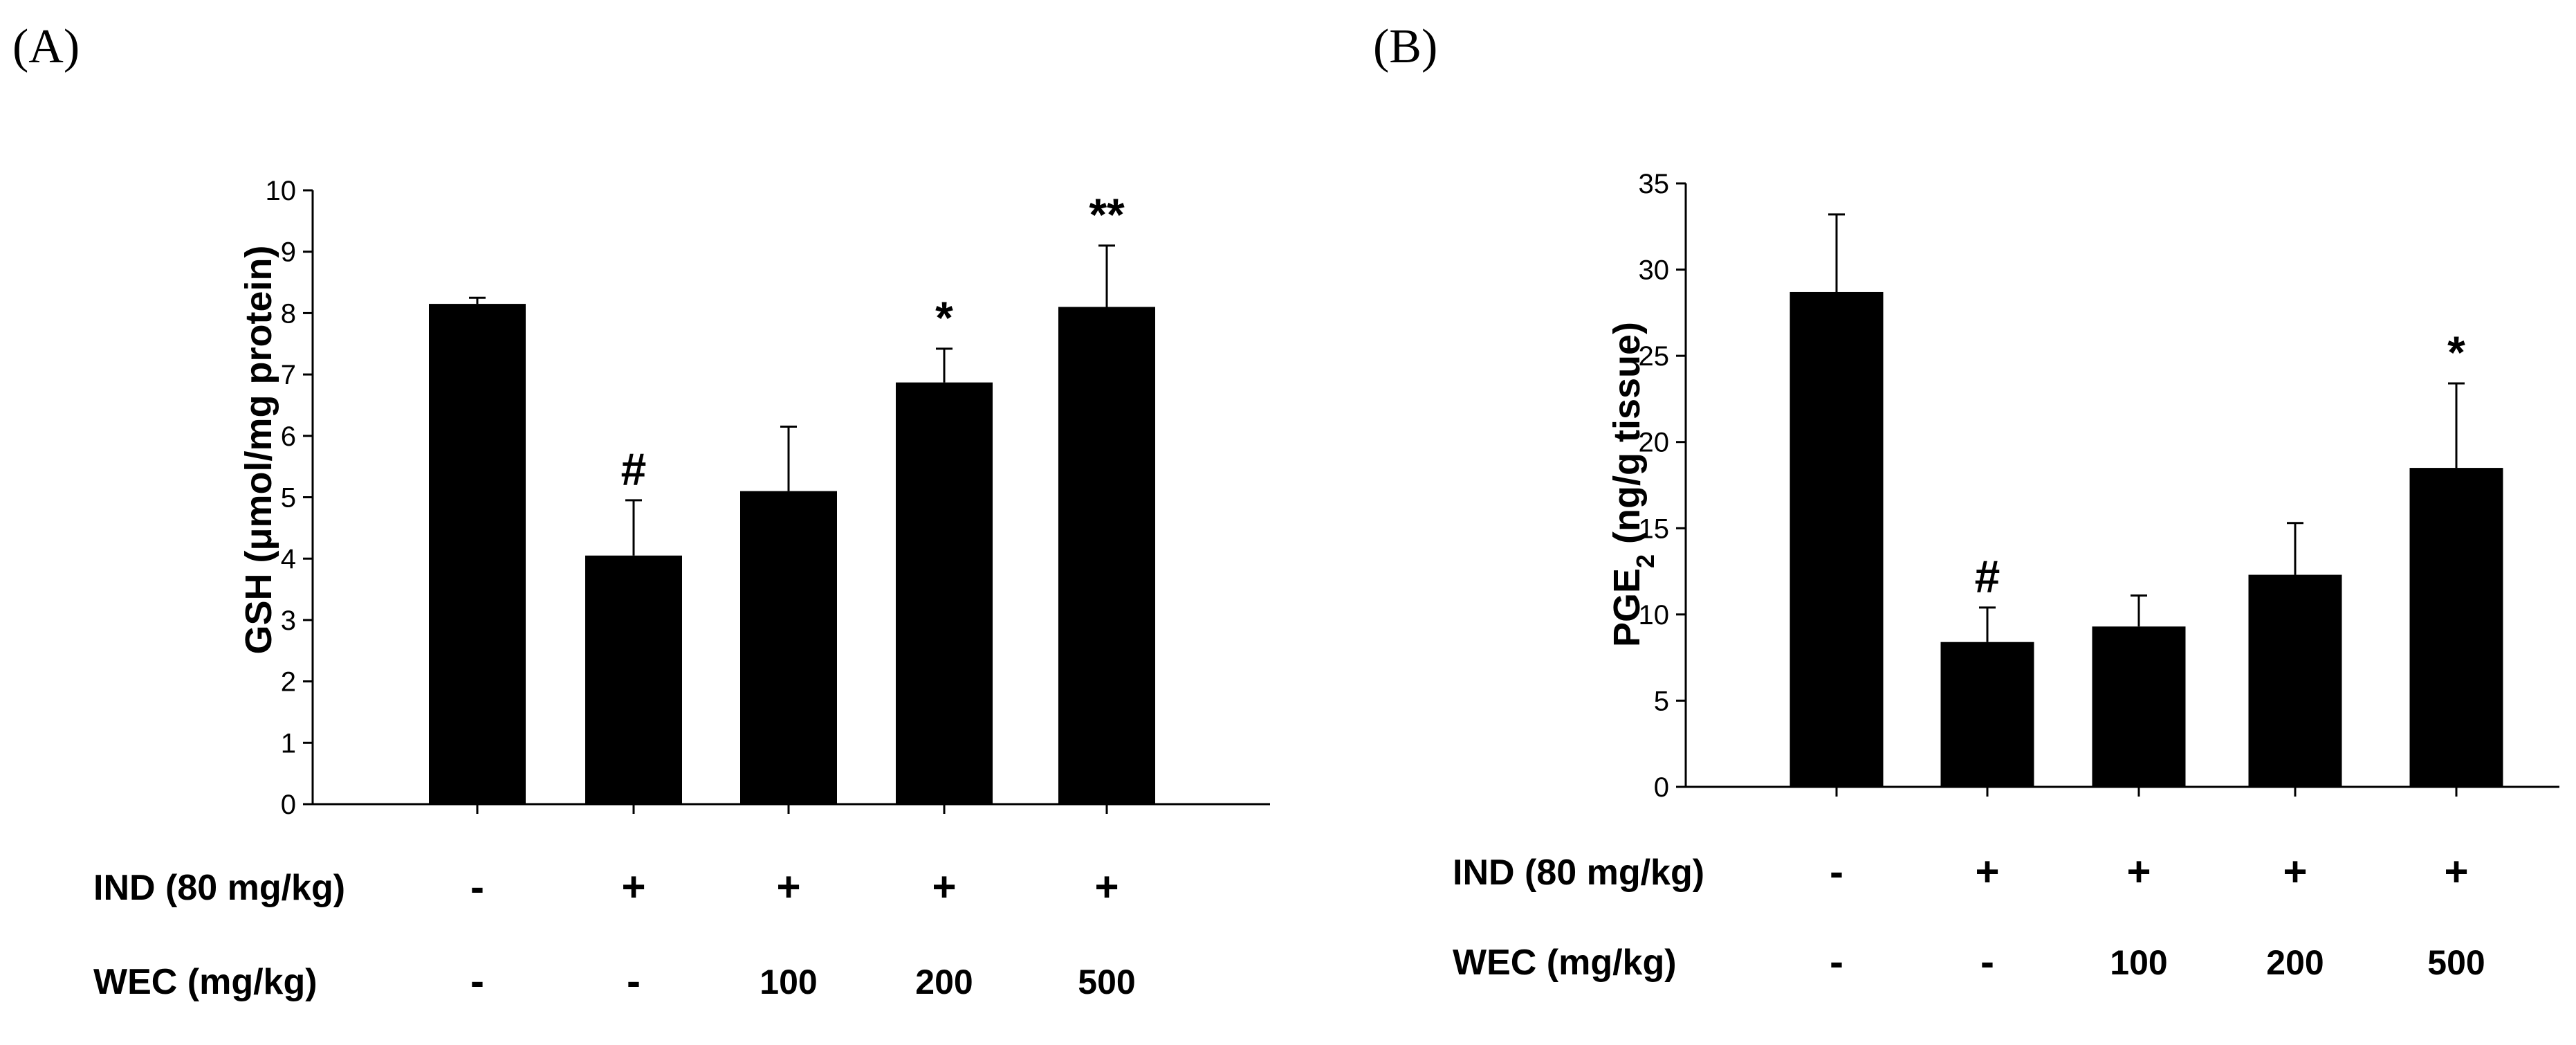 The image size is (2576, 1045). Describe the element at coordinates (258, 449) in the screenshot. I see `y-axis-label-a: GSH (μmol/mg protein)` at that location.